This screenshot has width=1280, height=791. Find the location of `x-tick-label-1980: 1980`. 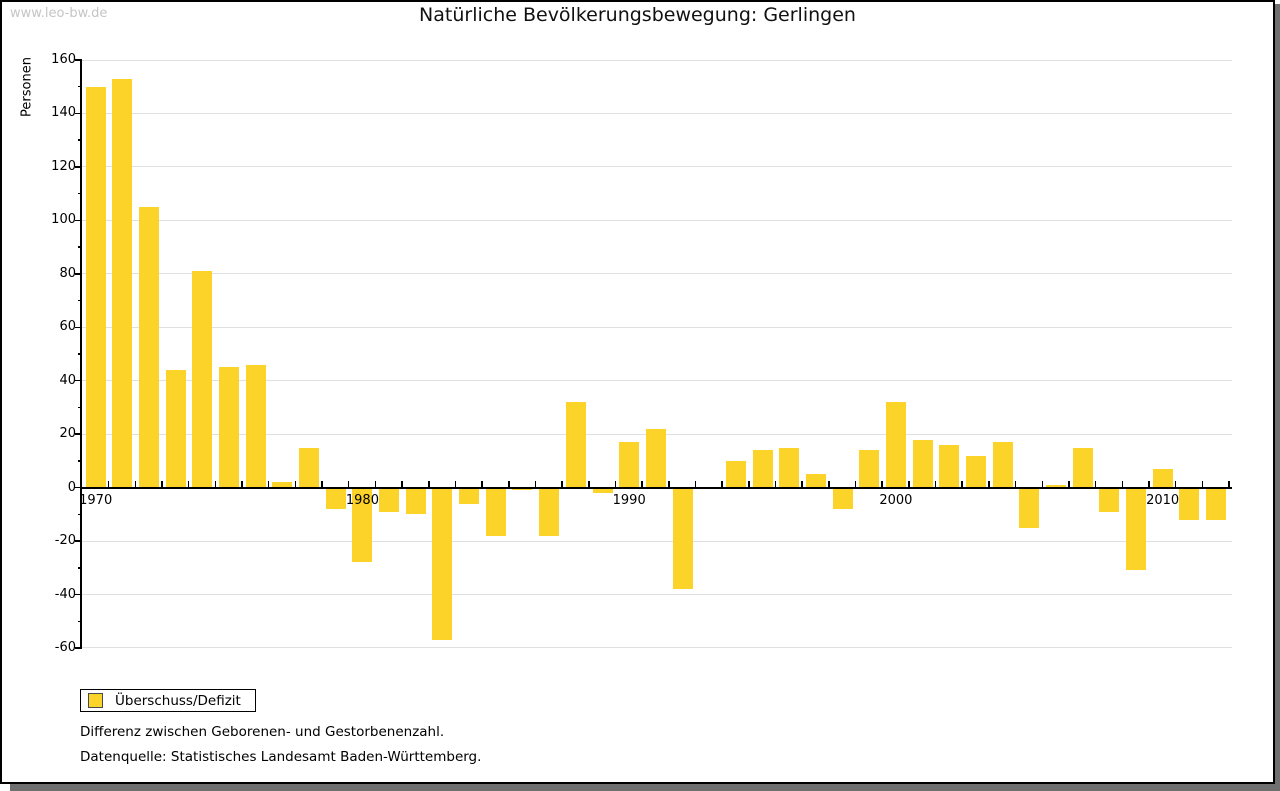

x-tick-label-1980: 1980 is located at coordinates (362, 500).